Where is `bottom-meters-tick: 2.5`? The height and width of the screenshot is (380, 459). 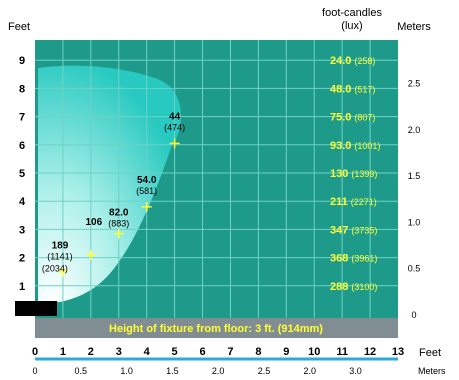 bottom-meters-tick: 2.5 is located at coordinates (264, 371).